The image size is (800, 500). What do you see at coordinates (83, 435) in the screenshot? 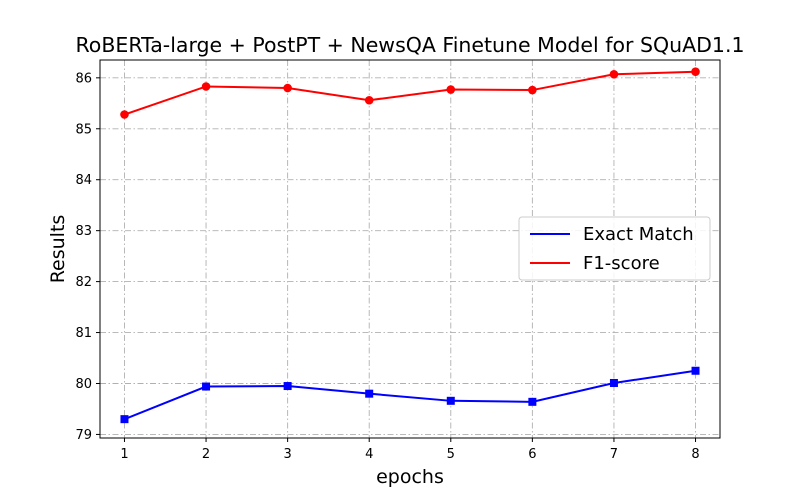
I see `y-tick-label: 79` at bounding box center [83, 435].